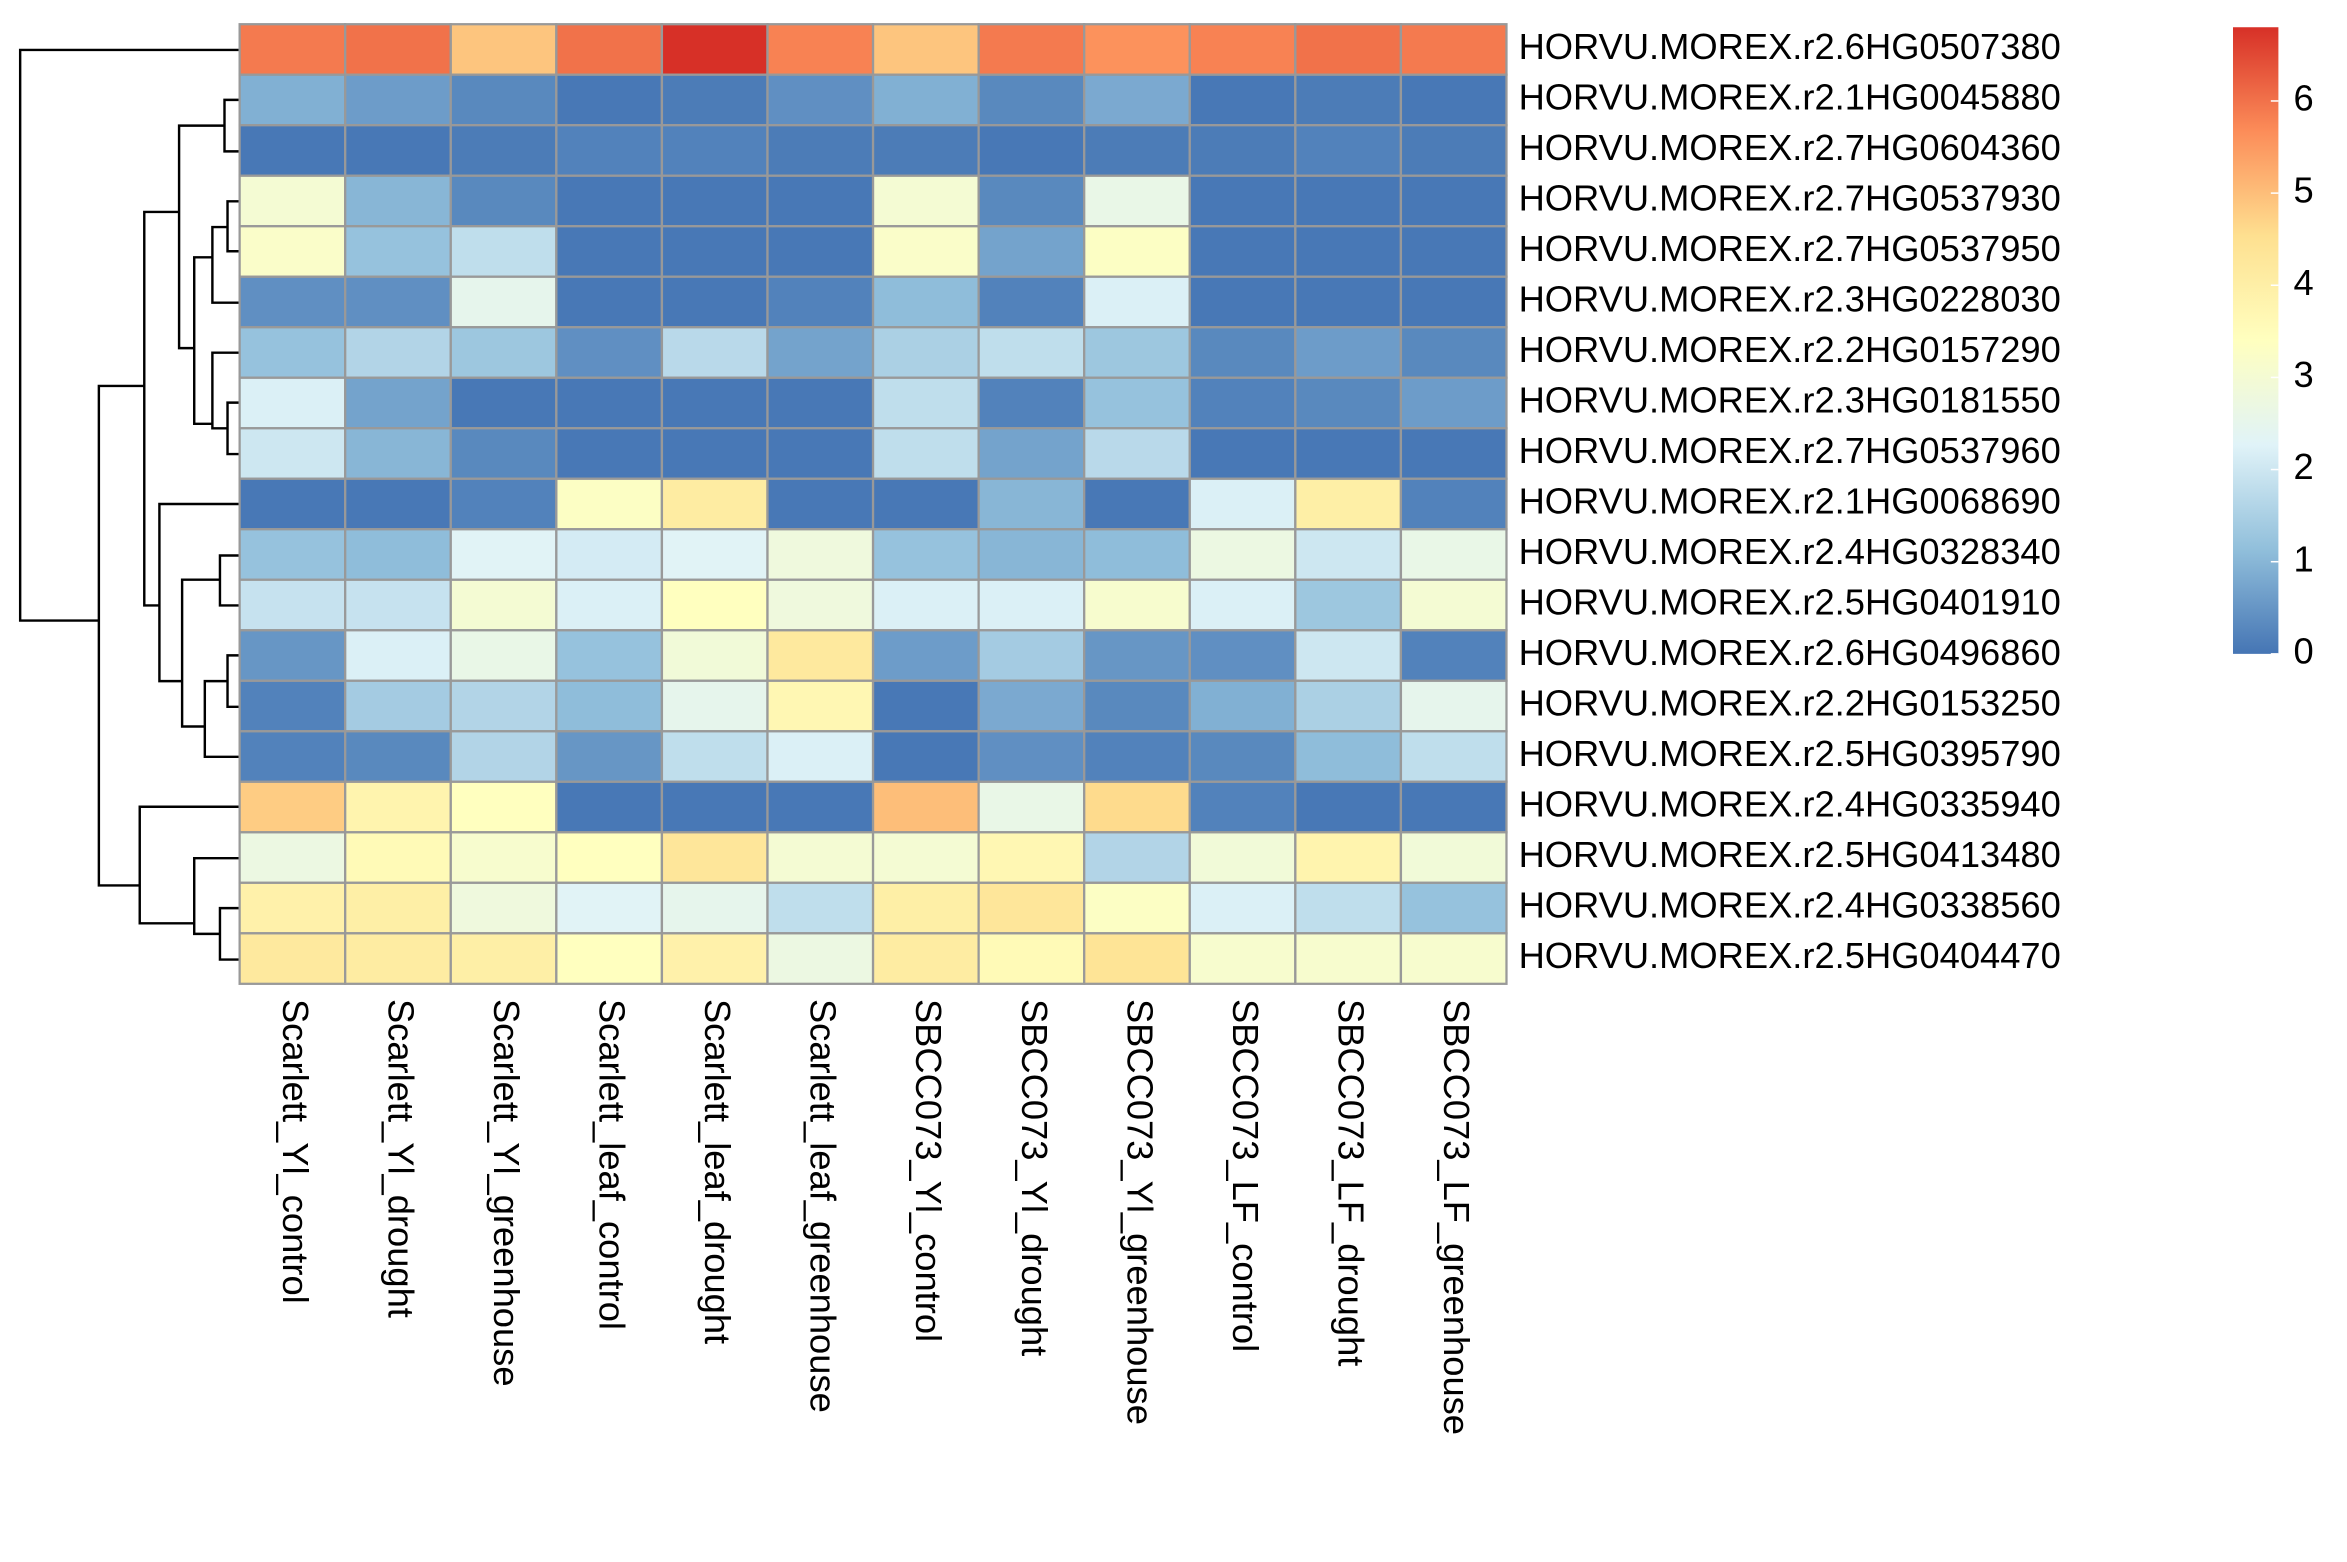  What do you see at coordinates (2304, 650) in the screenshot?
I see `colorbar-tick-label: 0` at bounding box center [2304, 650].